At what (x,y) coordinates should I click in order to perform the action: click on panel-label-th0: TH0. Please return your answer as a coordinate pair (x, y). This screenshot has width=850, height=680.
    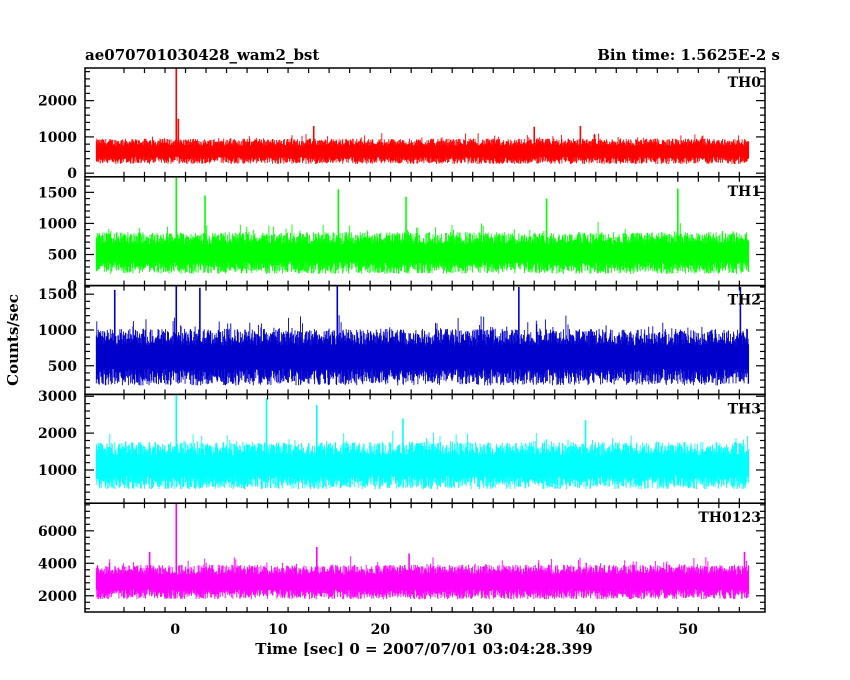
    Looking at the image, I should click on (745, 83).